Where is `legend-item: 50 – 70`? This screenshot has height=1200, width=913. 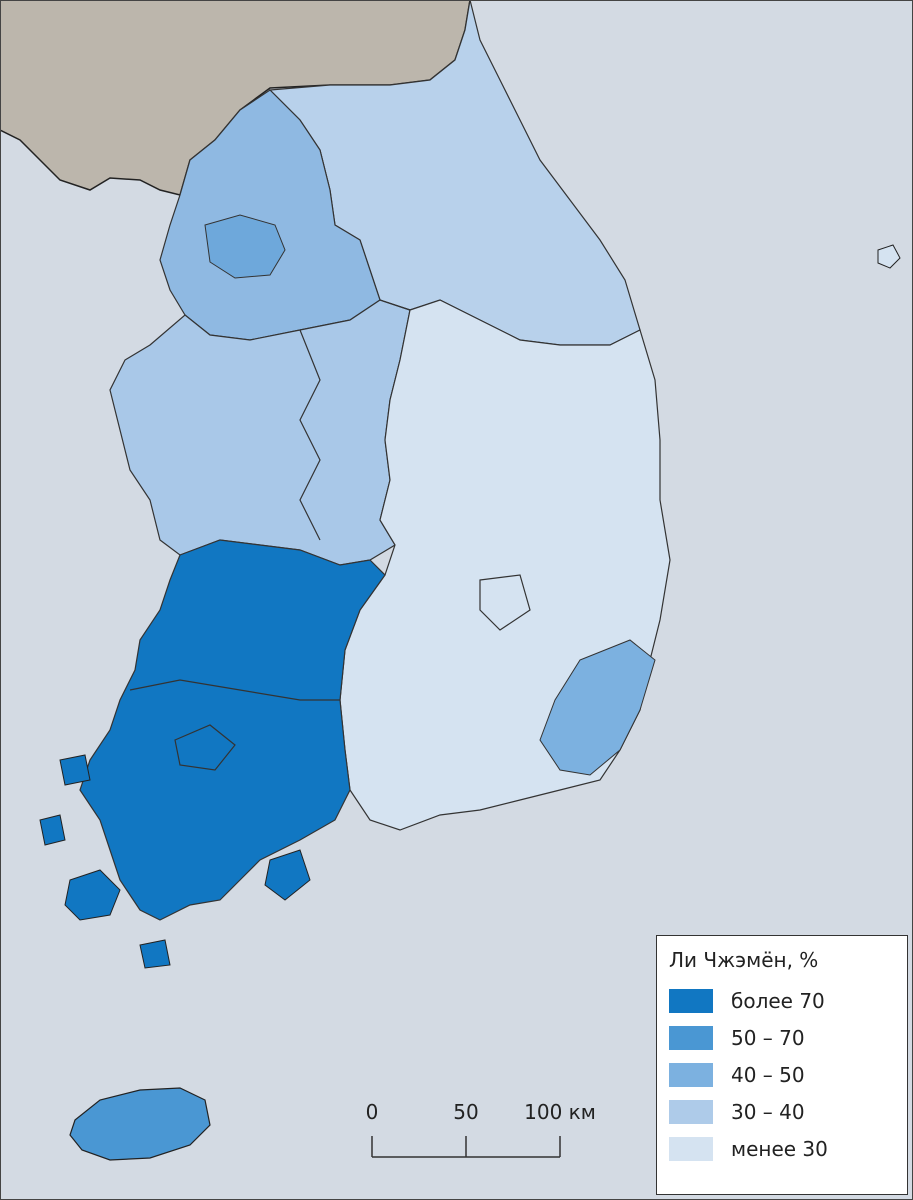
legend-item: 50 – 70 is located at coordinates (783, 1037).